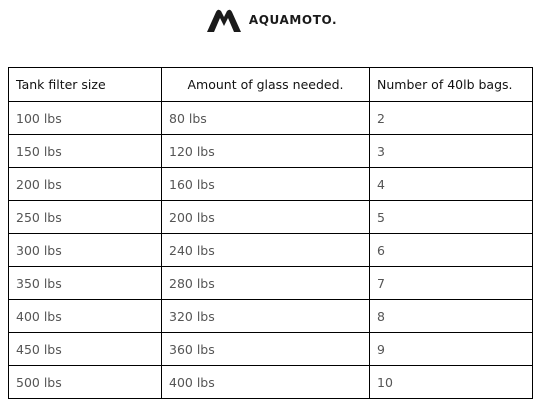 The height and width of the screenshot is (406, 543). I want to click on header-tank-filter-size: Tank filter size, so click(85, 84).